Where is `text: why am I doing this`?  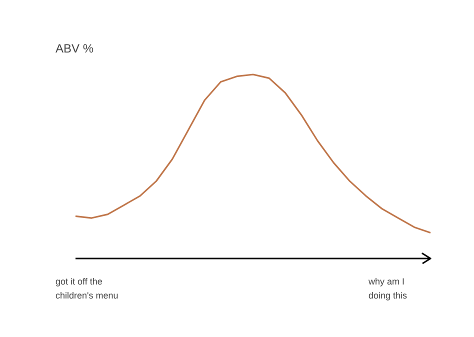 text: why am I doing this is located at coordinates (388, 288).